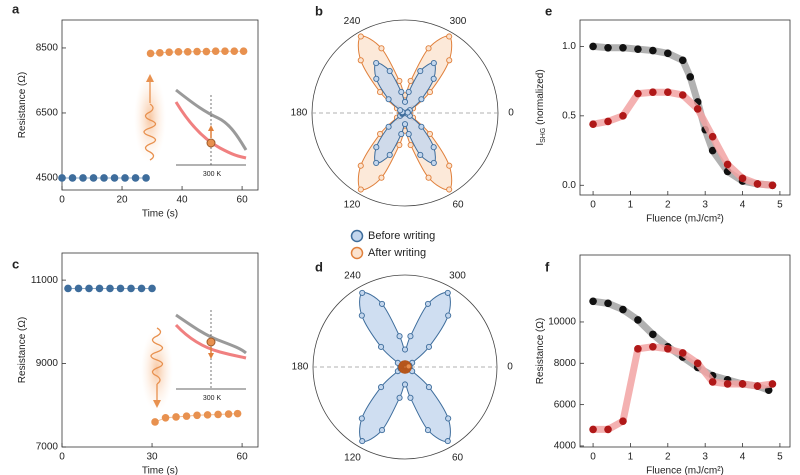  I want to click on y-axis-label: ISHG (normalized), so click(541, 107).